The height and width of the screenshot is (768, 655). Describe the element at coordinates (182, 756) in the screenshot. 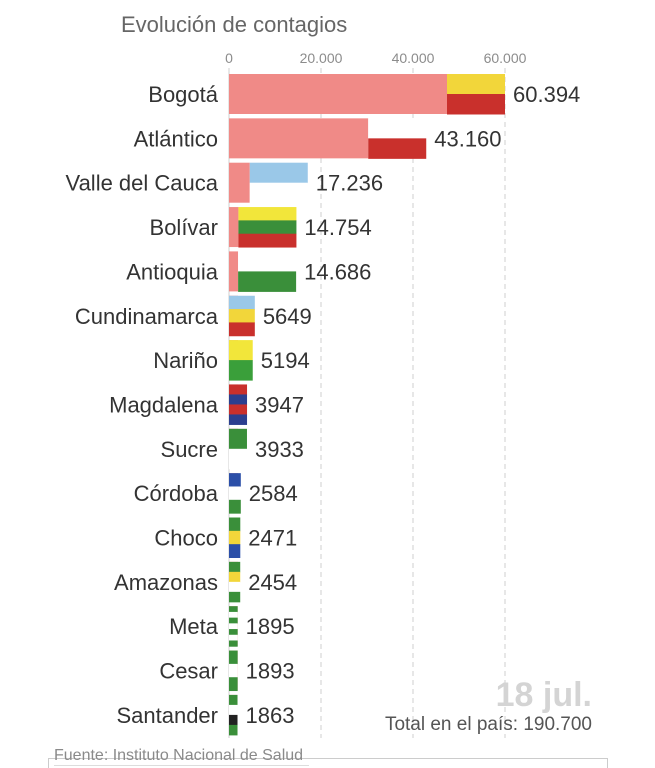

I see `source-note: Fuente: Instituto Nacional de Salud` at that location.